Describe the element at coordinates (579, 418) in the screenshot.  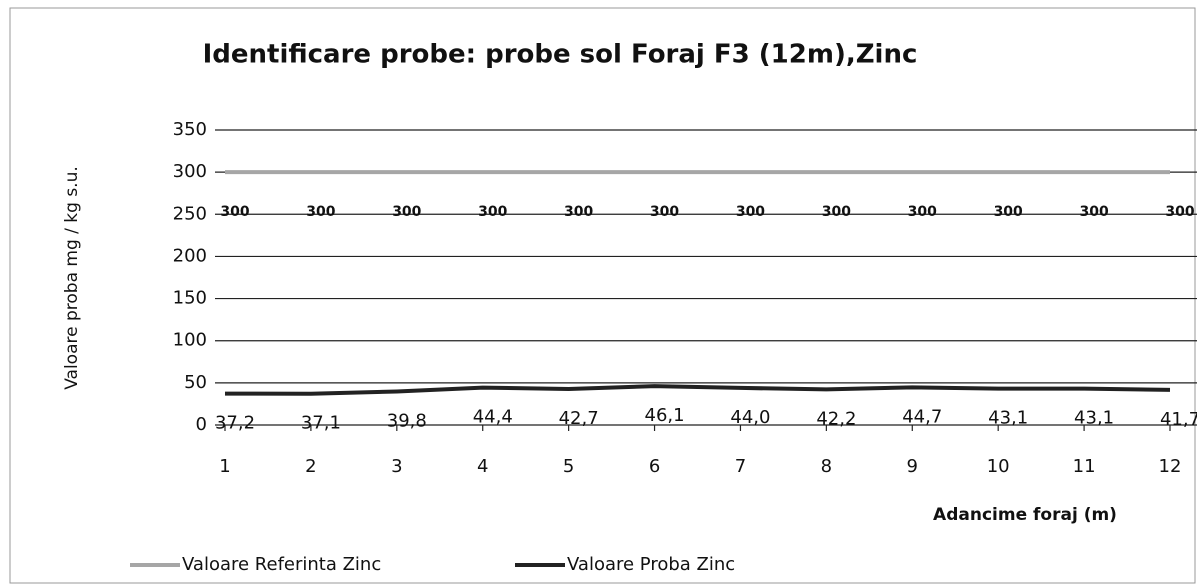
I see `data-label: 42,7` at that location.